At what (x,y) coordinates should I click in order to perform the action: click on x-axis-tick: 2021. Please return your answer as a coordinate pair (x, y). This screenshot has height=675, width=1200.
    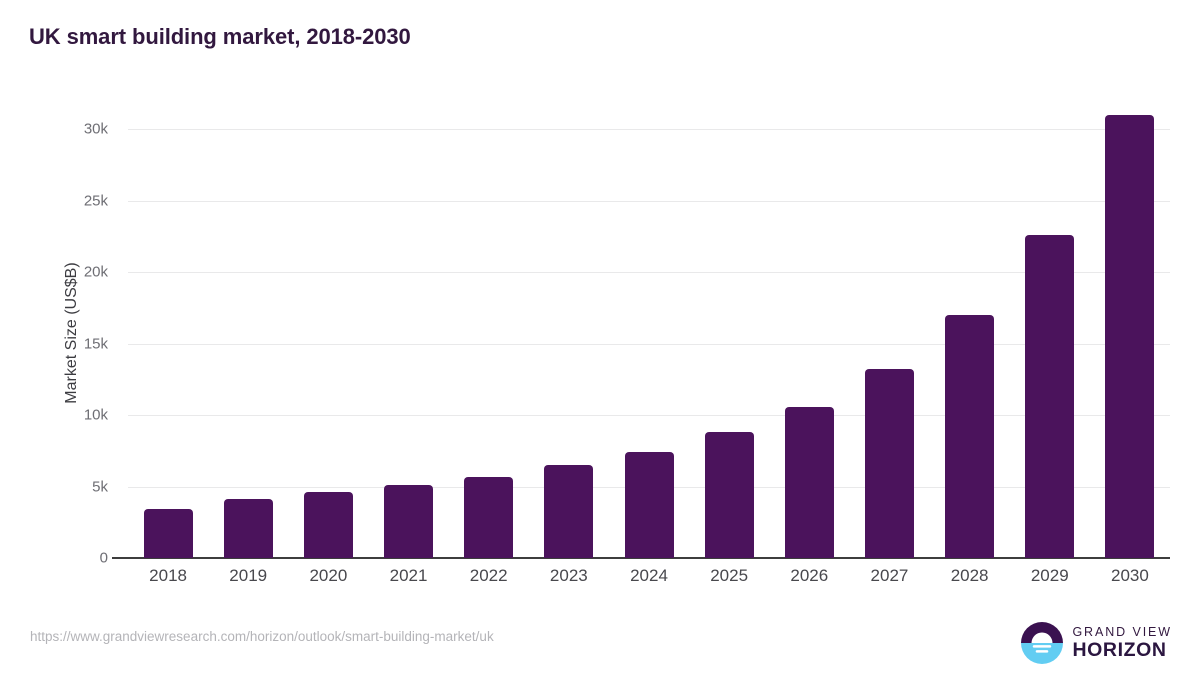
    Looking at the image, I should click on (408, 575).